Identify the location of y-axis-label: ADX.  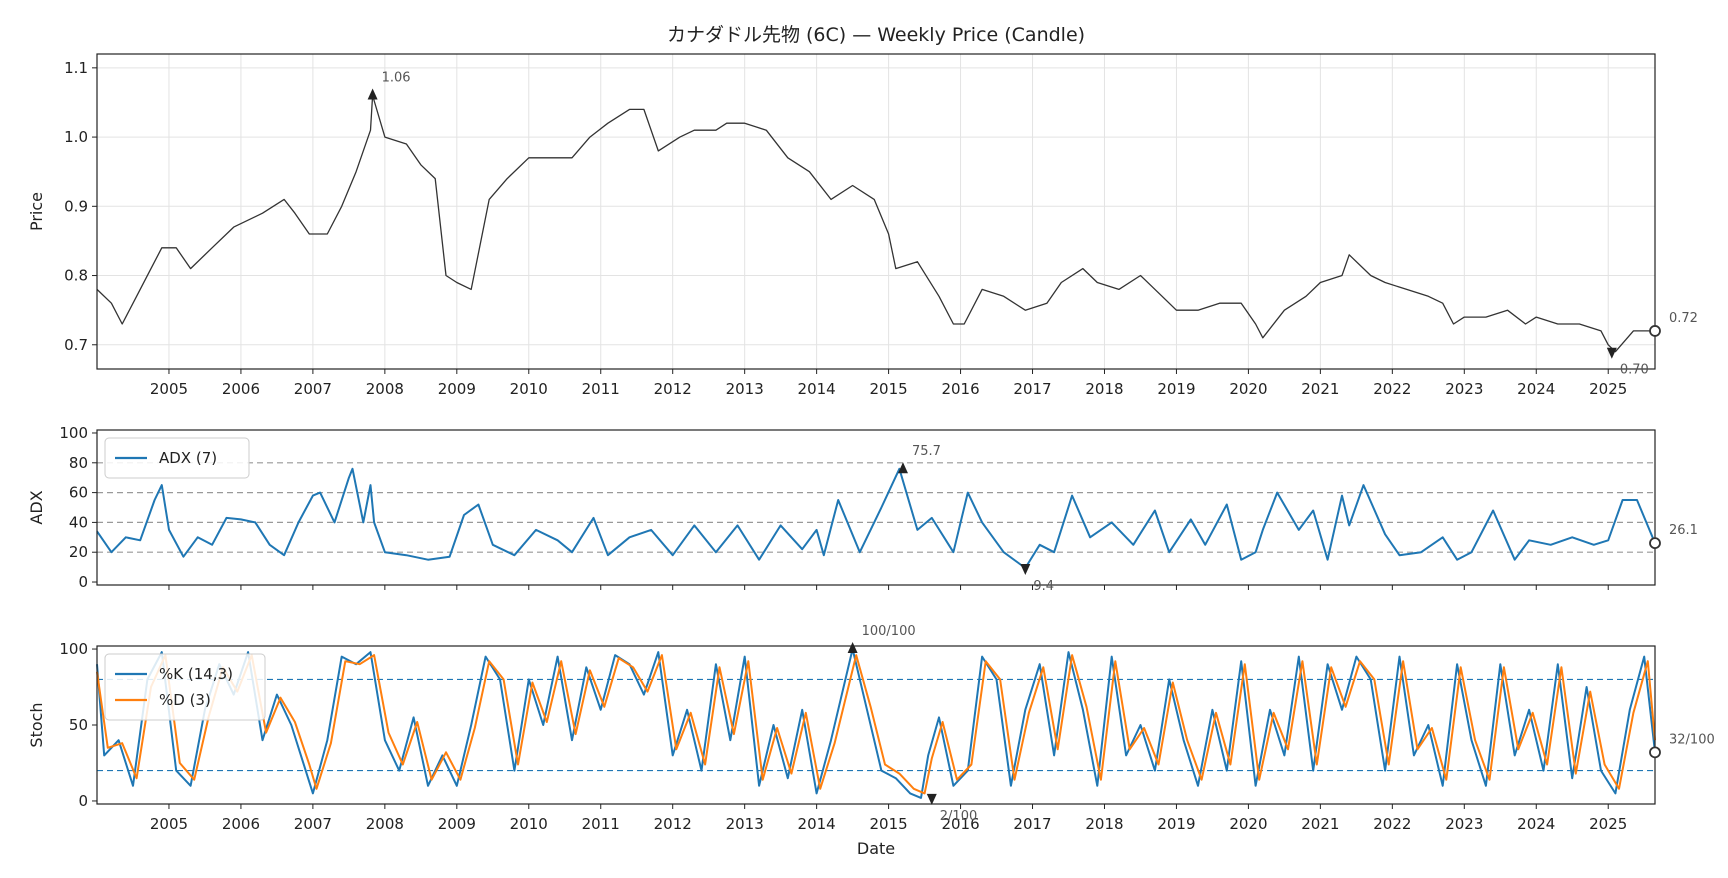
(36, 507).